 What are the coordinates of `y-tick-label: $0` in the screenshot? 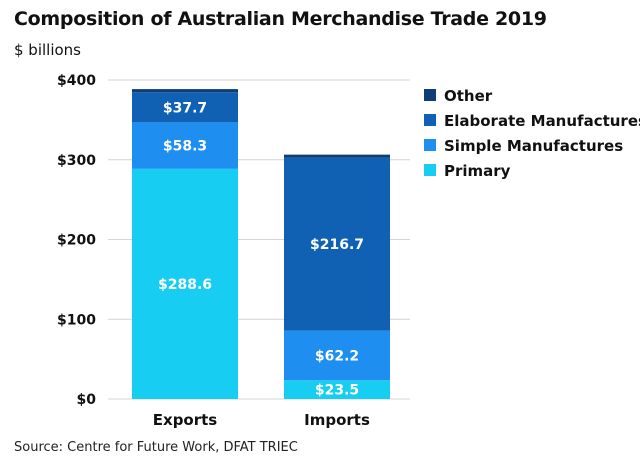 It's located at (87, 400).